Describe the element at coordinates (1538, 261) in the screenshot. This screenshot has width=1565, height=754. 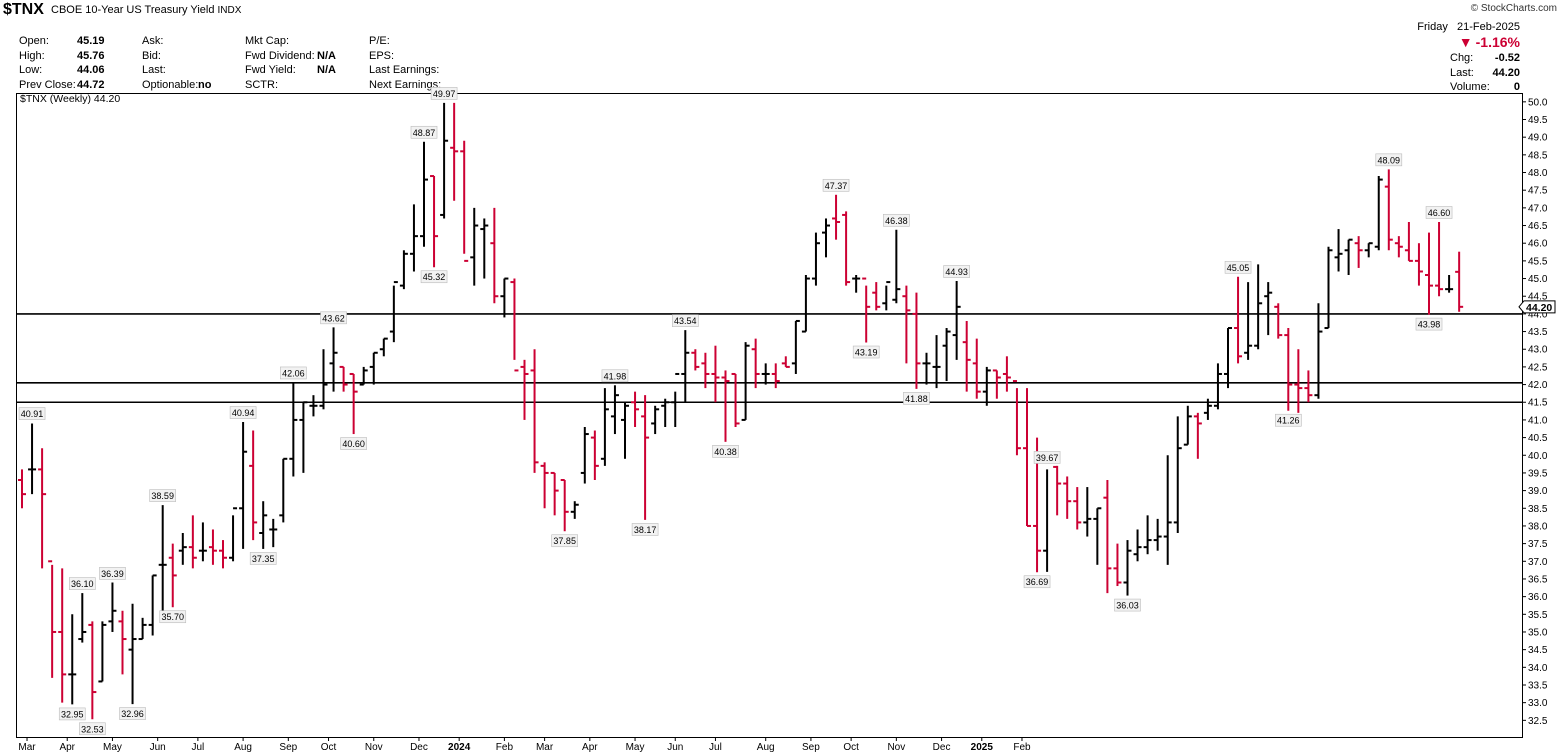
I see `y-tick-label: 45.5` at that location.